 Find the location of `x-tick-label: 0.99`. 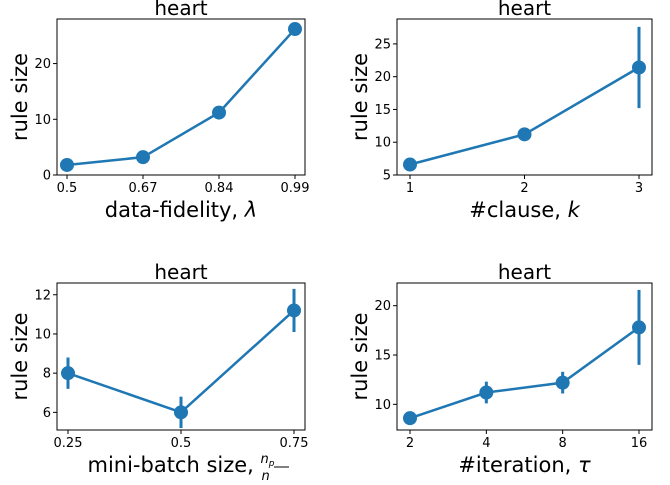

x-tick-label: 0.99 is located at coordinates (295, 188).